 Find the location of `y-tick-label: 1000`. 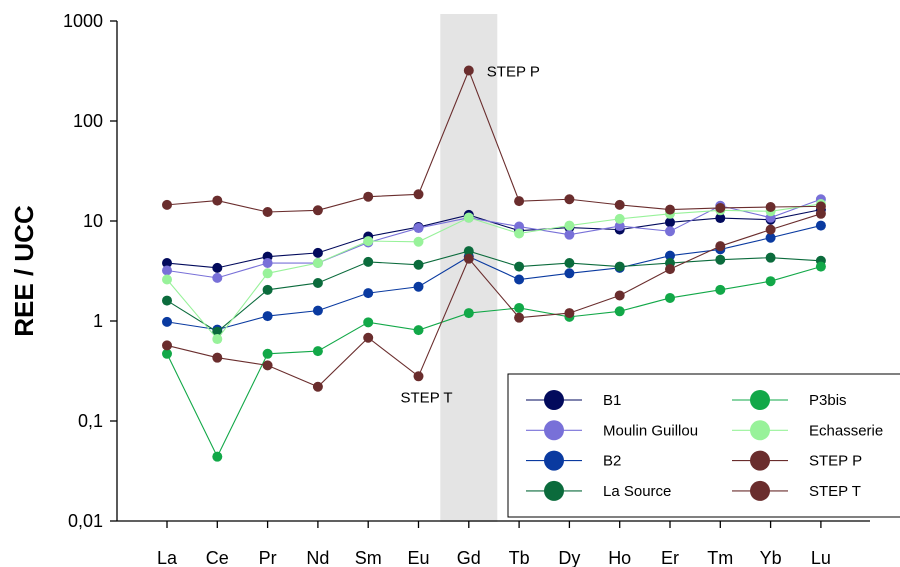

y-tick-label: 1000 is located at coordinates (83, 21).